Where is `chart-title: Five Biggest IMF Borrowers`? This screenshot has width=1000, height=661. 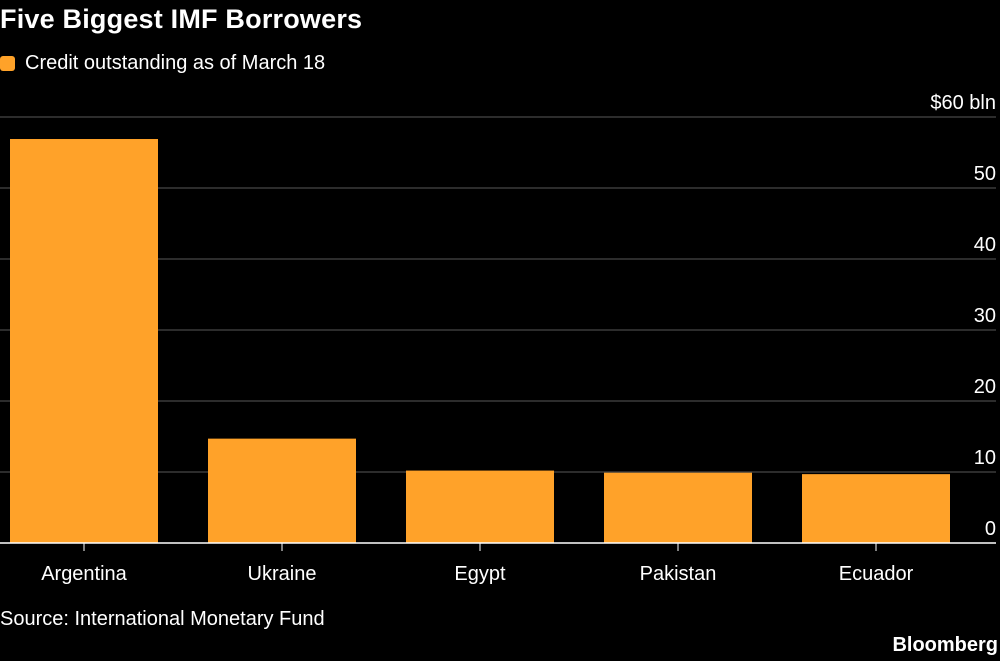 chart-title: Five Biggest IMF Borrowers is located at coordinates (181, 19).